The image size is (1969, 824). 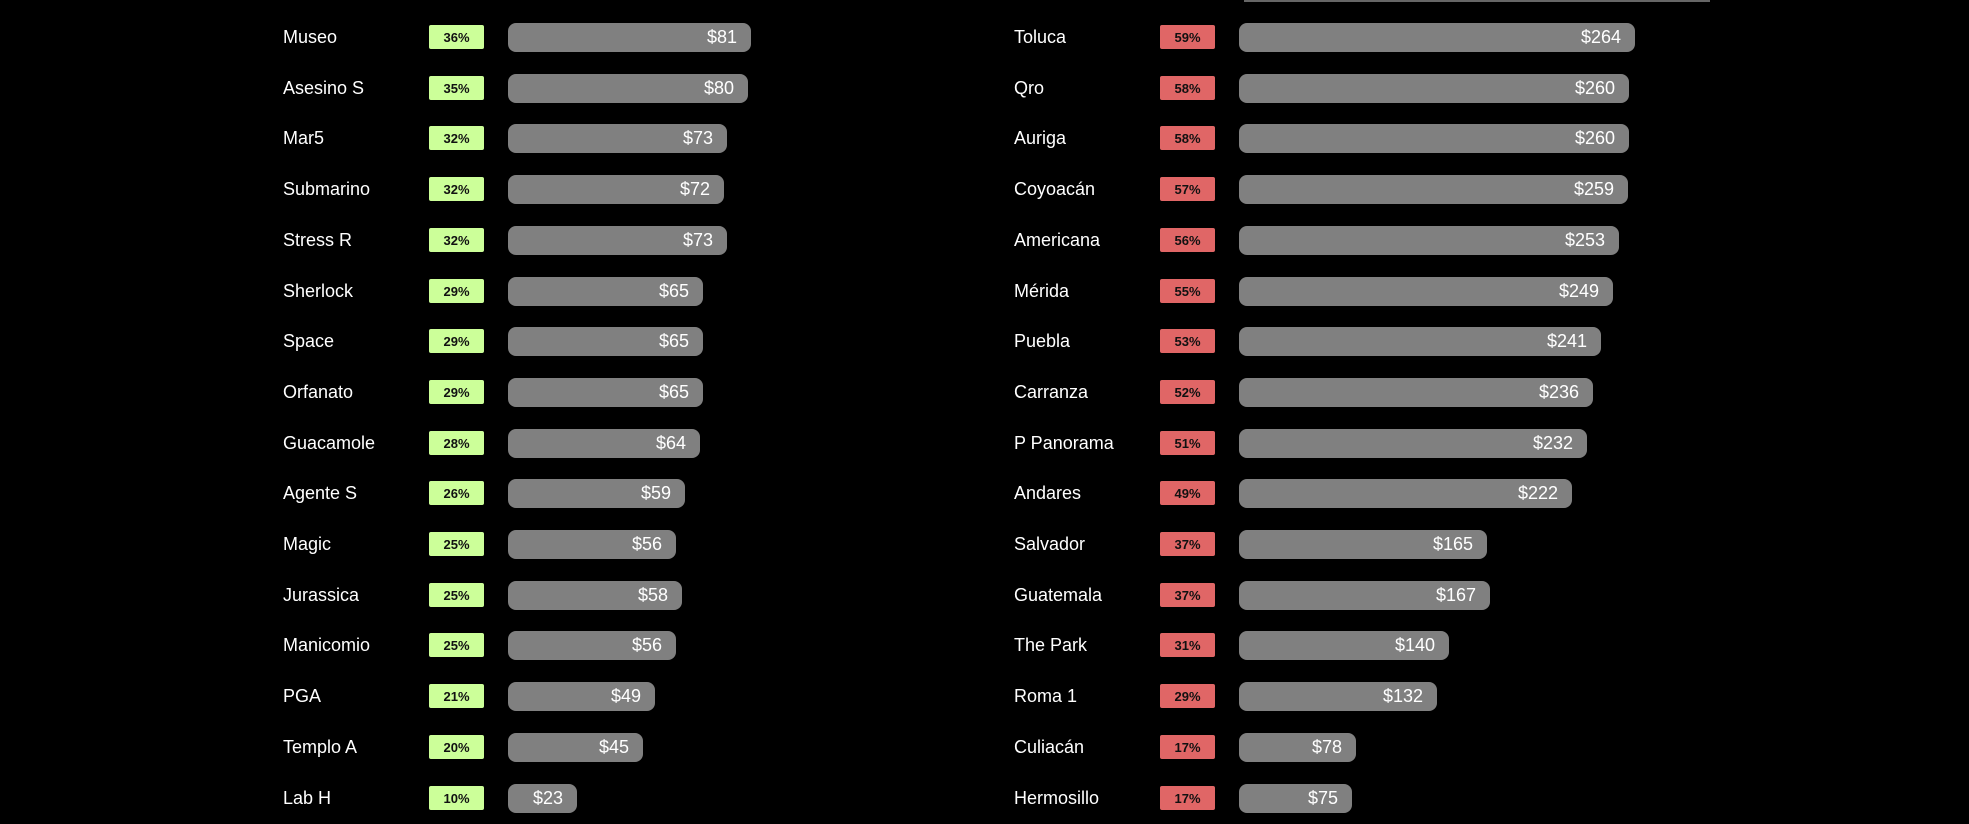 What do you see at coordinates (670, 443) in the screenshot?
I see `value-label: $64` at bounding box center [670, 443].